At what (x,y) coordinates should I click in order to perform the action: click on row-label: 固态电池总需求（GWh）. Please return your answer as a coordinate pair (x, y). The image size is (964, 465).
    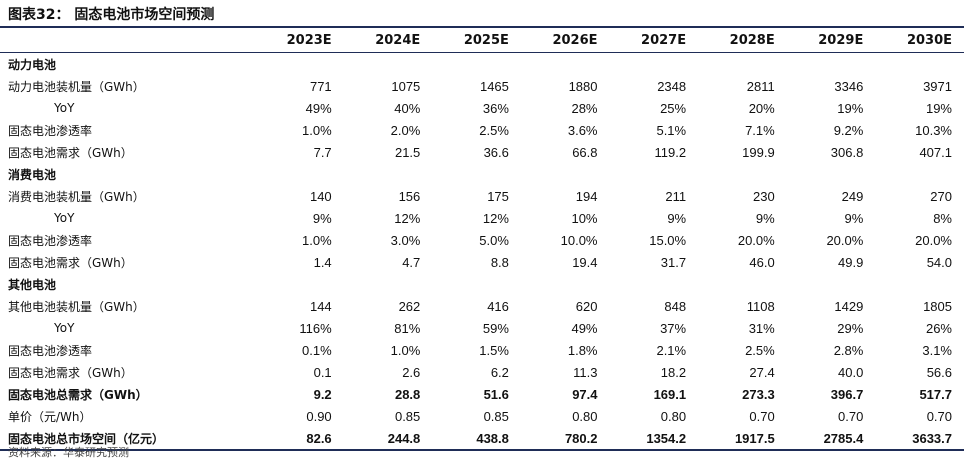
    Looking at the image, I should click on (78, 394).